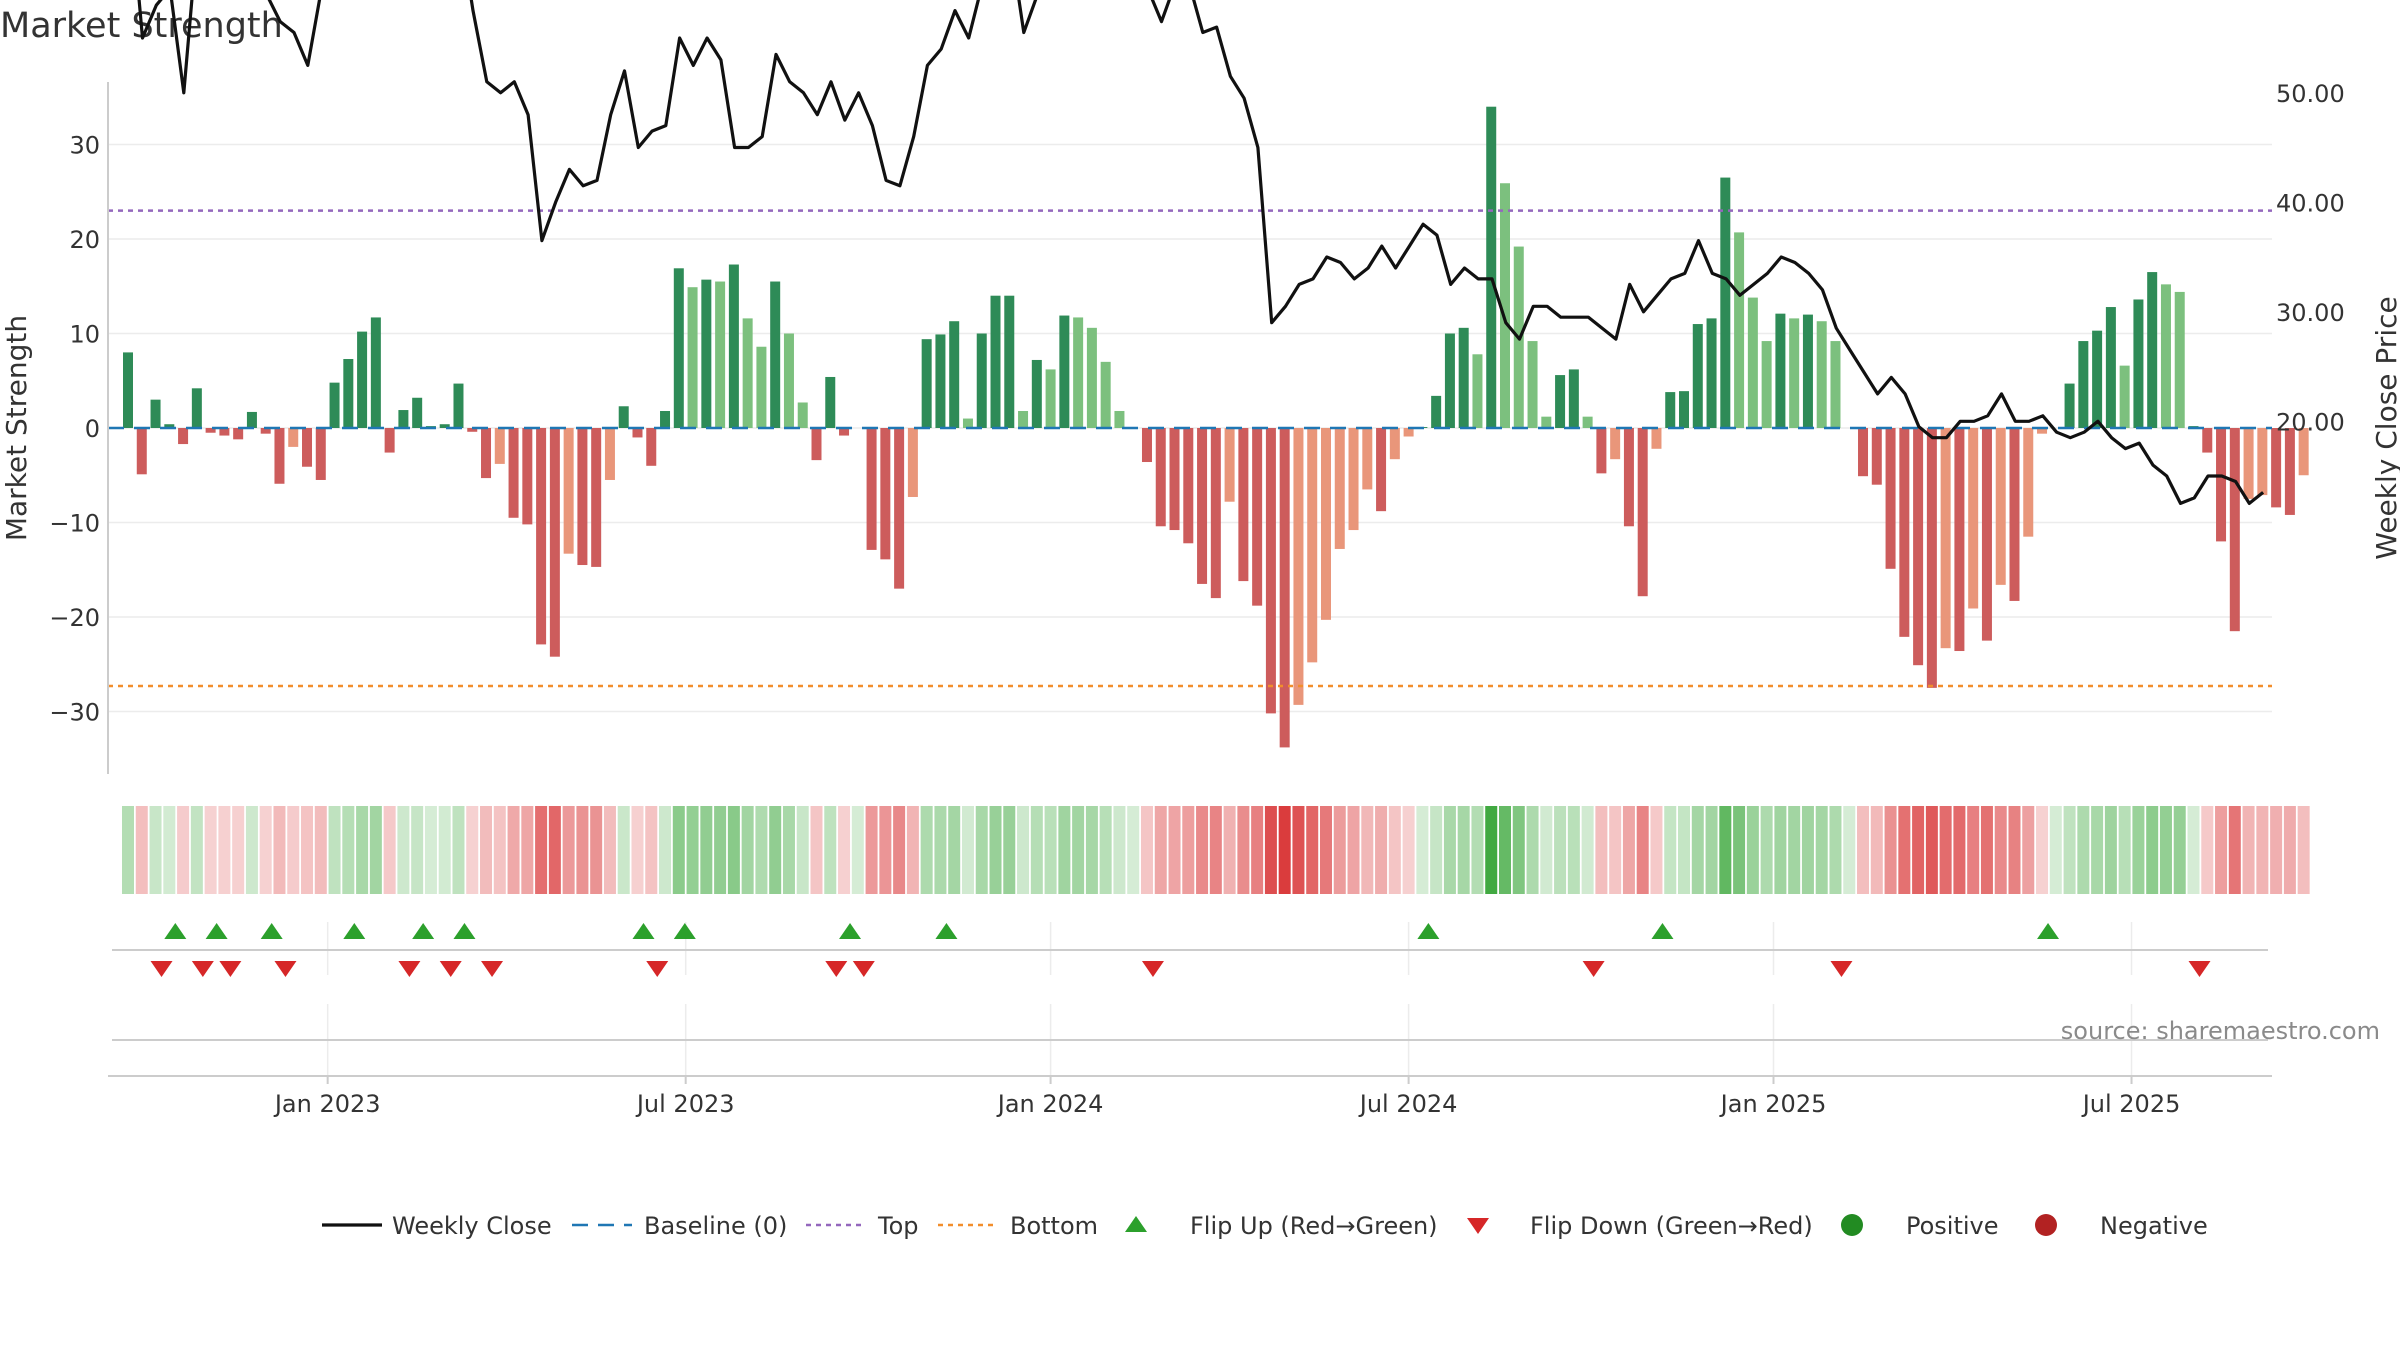 Image resolution: width=2400 pixels, height=1350 pixels. I want to click on legend-item-close: Weekly Close, so click(437, 1226).